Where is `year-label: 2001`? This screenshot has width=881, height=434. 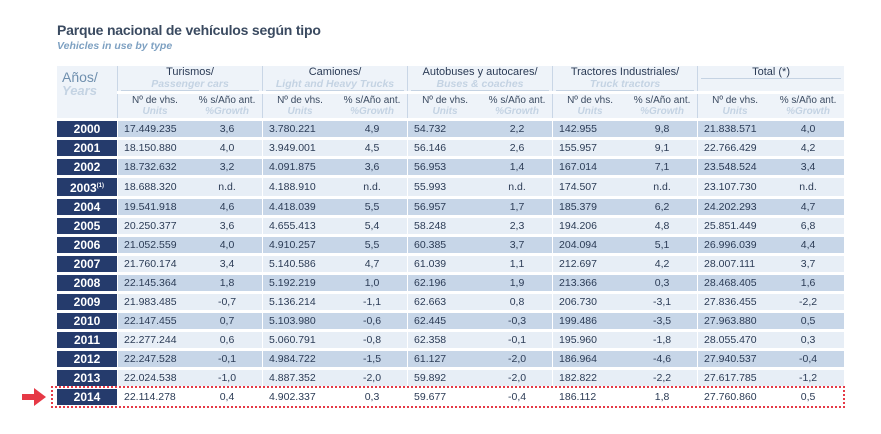 year-label: 2001 is located at coordinates (87, 148).